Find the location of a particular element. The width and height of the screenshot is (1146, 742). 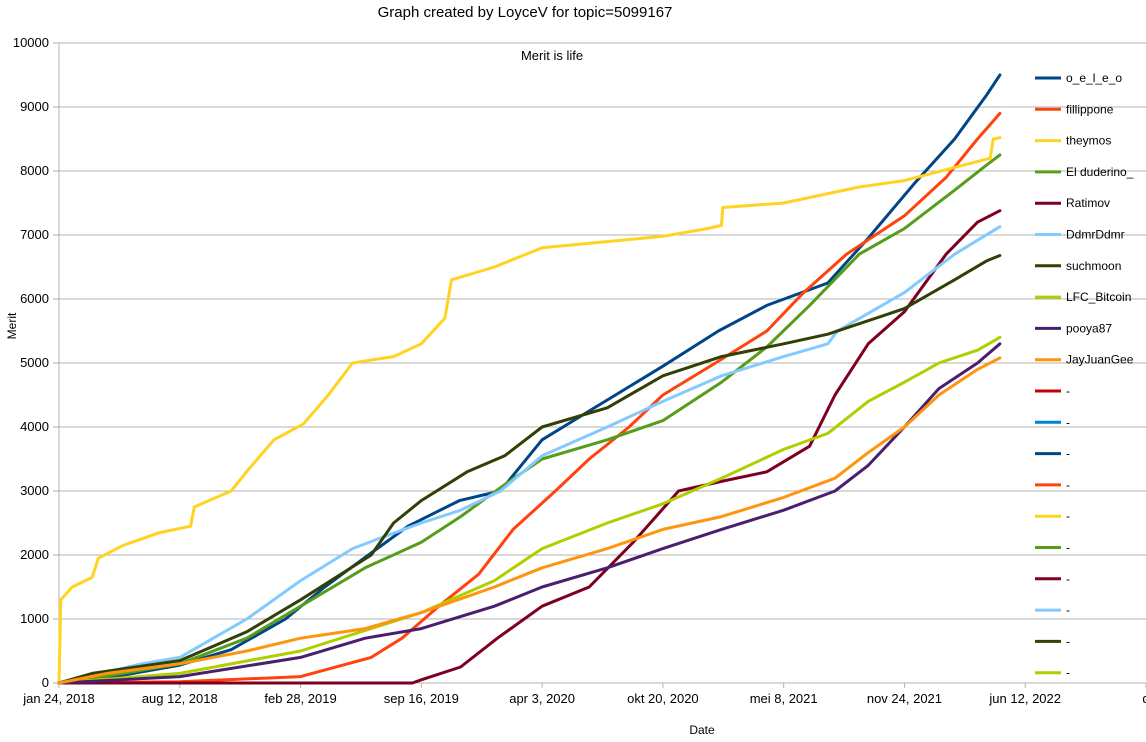

x-tick-label: apr 3, 2020 is located at coordinates (542, 698).